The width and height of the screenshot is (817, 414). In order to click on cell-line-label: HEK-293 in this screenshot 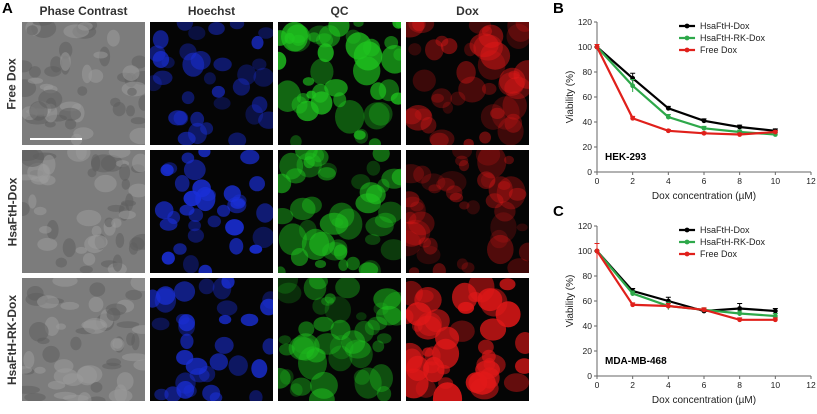, I will do `click(626, 157)`.